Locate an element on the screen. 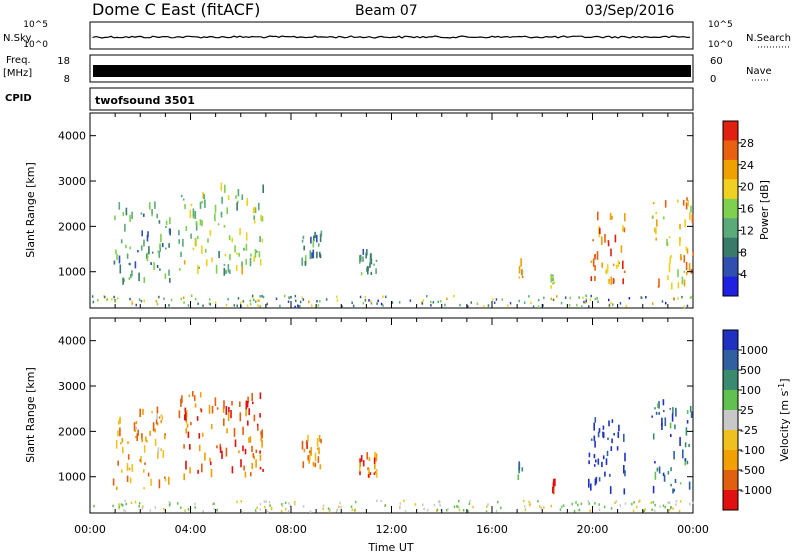 This screenshot has height=554, width=800. xtick-label: 00:00 is located at coordinates (693, 529).